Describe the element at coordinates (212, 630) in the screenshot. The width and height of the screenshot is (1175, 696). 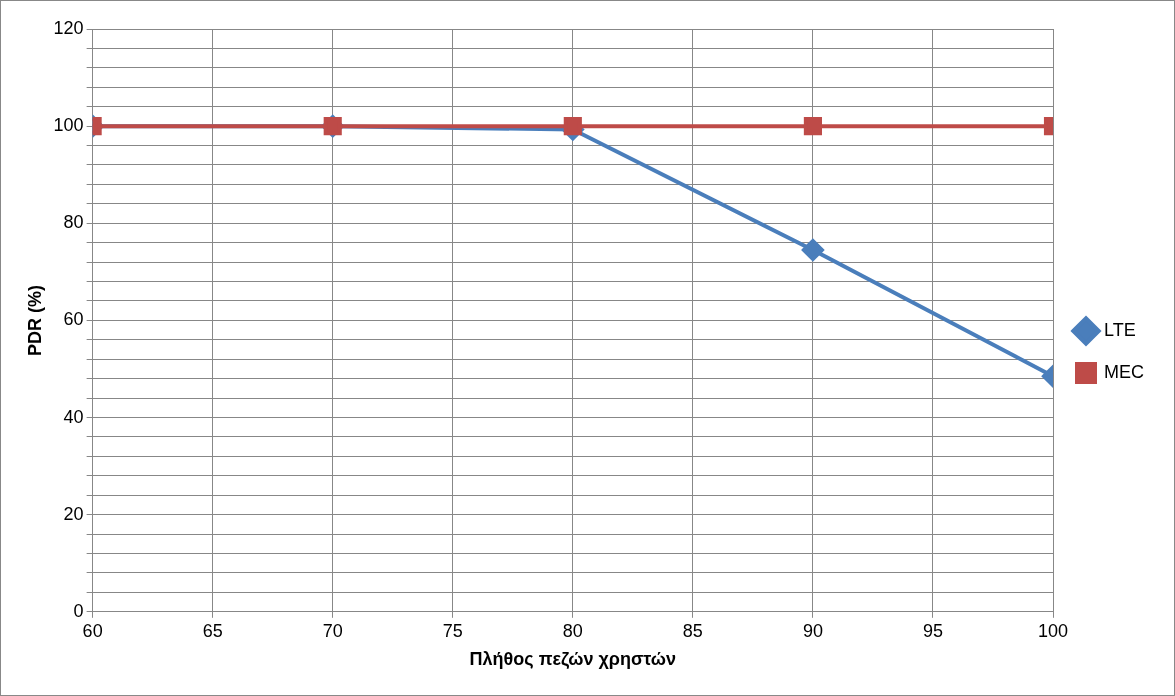
I see `x-tick-label: 65` at that location.